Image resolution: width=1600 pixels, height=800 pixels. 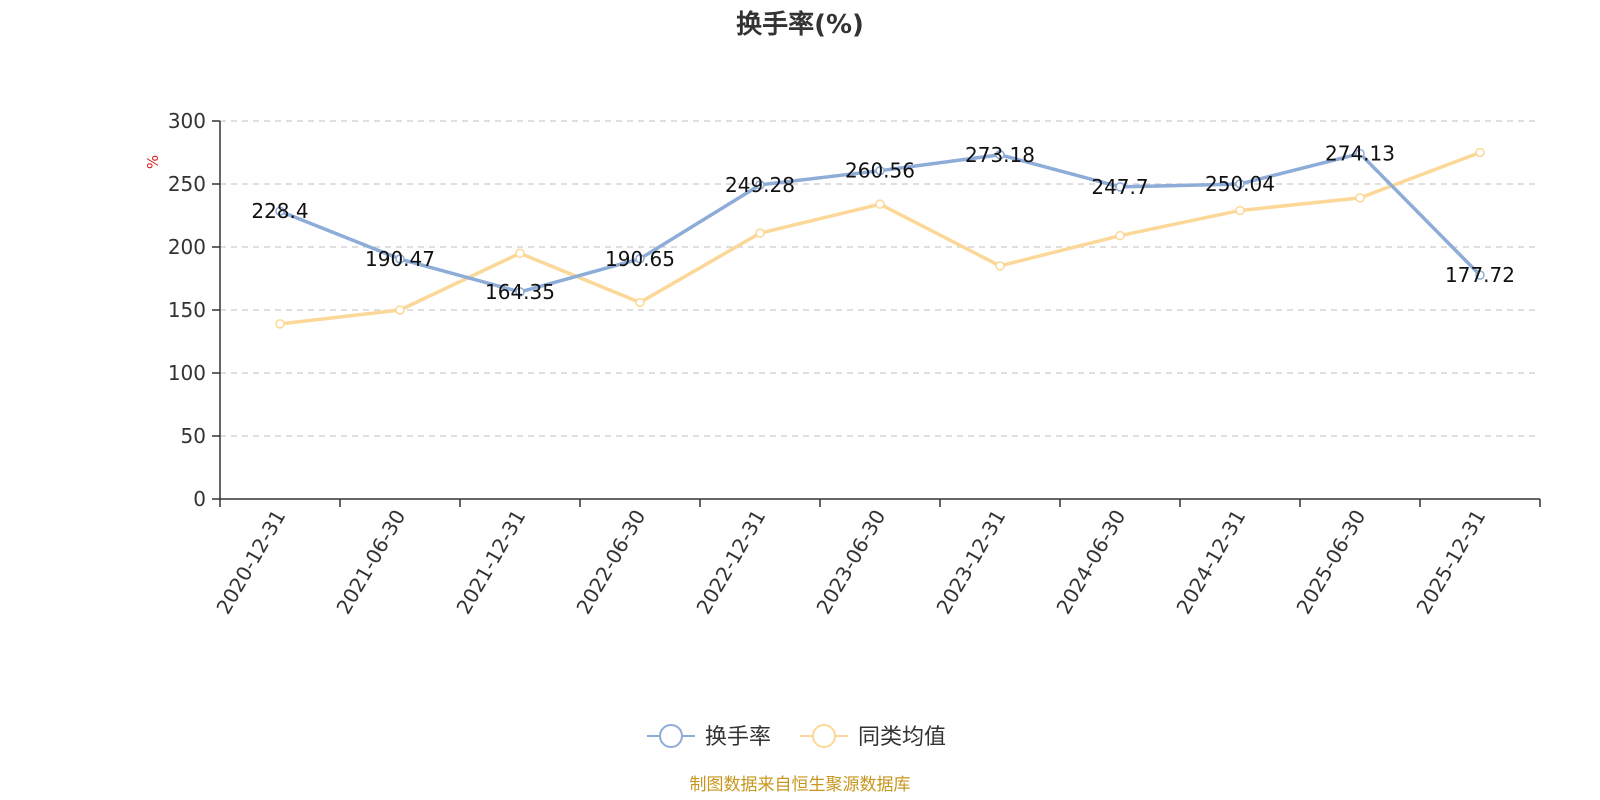 I want to click on y-tick-label: 200, so click(x=187, y=247).